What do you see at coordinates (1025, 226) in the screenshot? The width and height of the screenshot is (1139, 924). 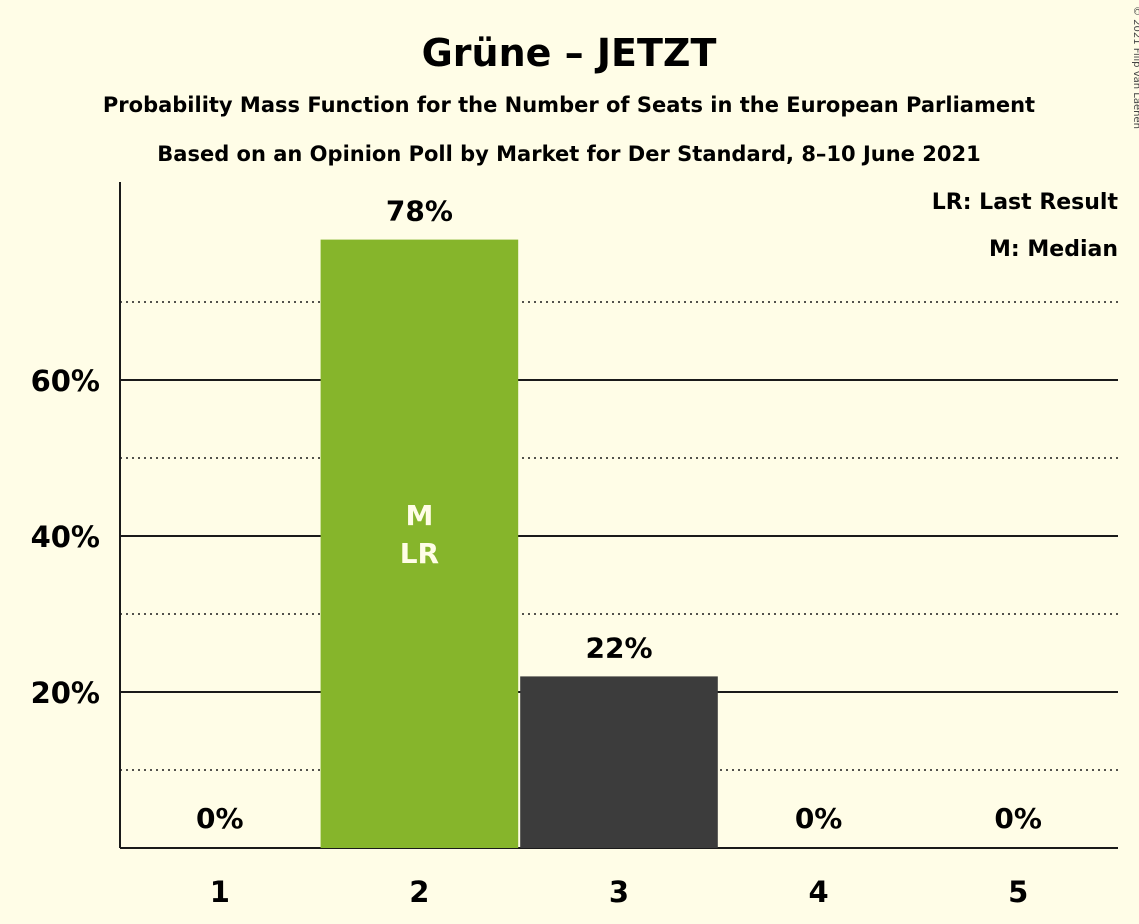 I see `legend: LR: Last Result M: Median` at bounding box center [1025, 226].